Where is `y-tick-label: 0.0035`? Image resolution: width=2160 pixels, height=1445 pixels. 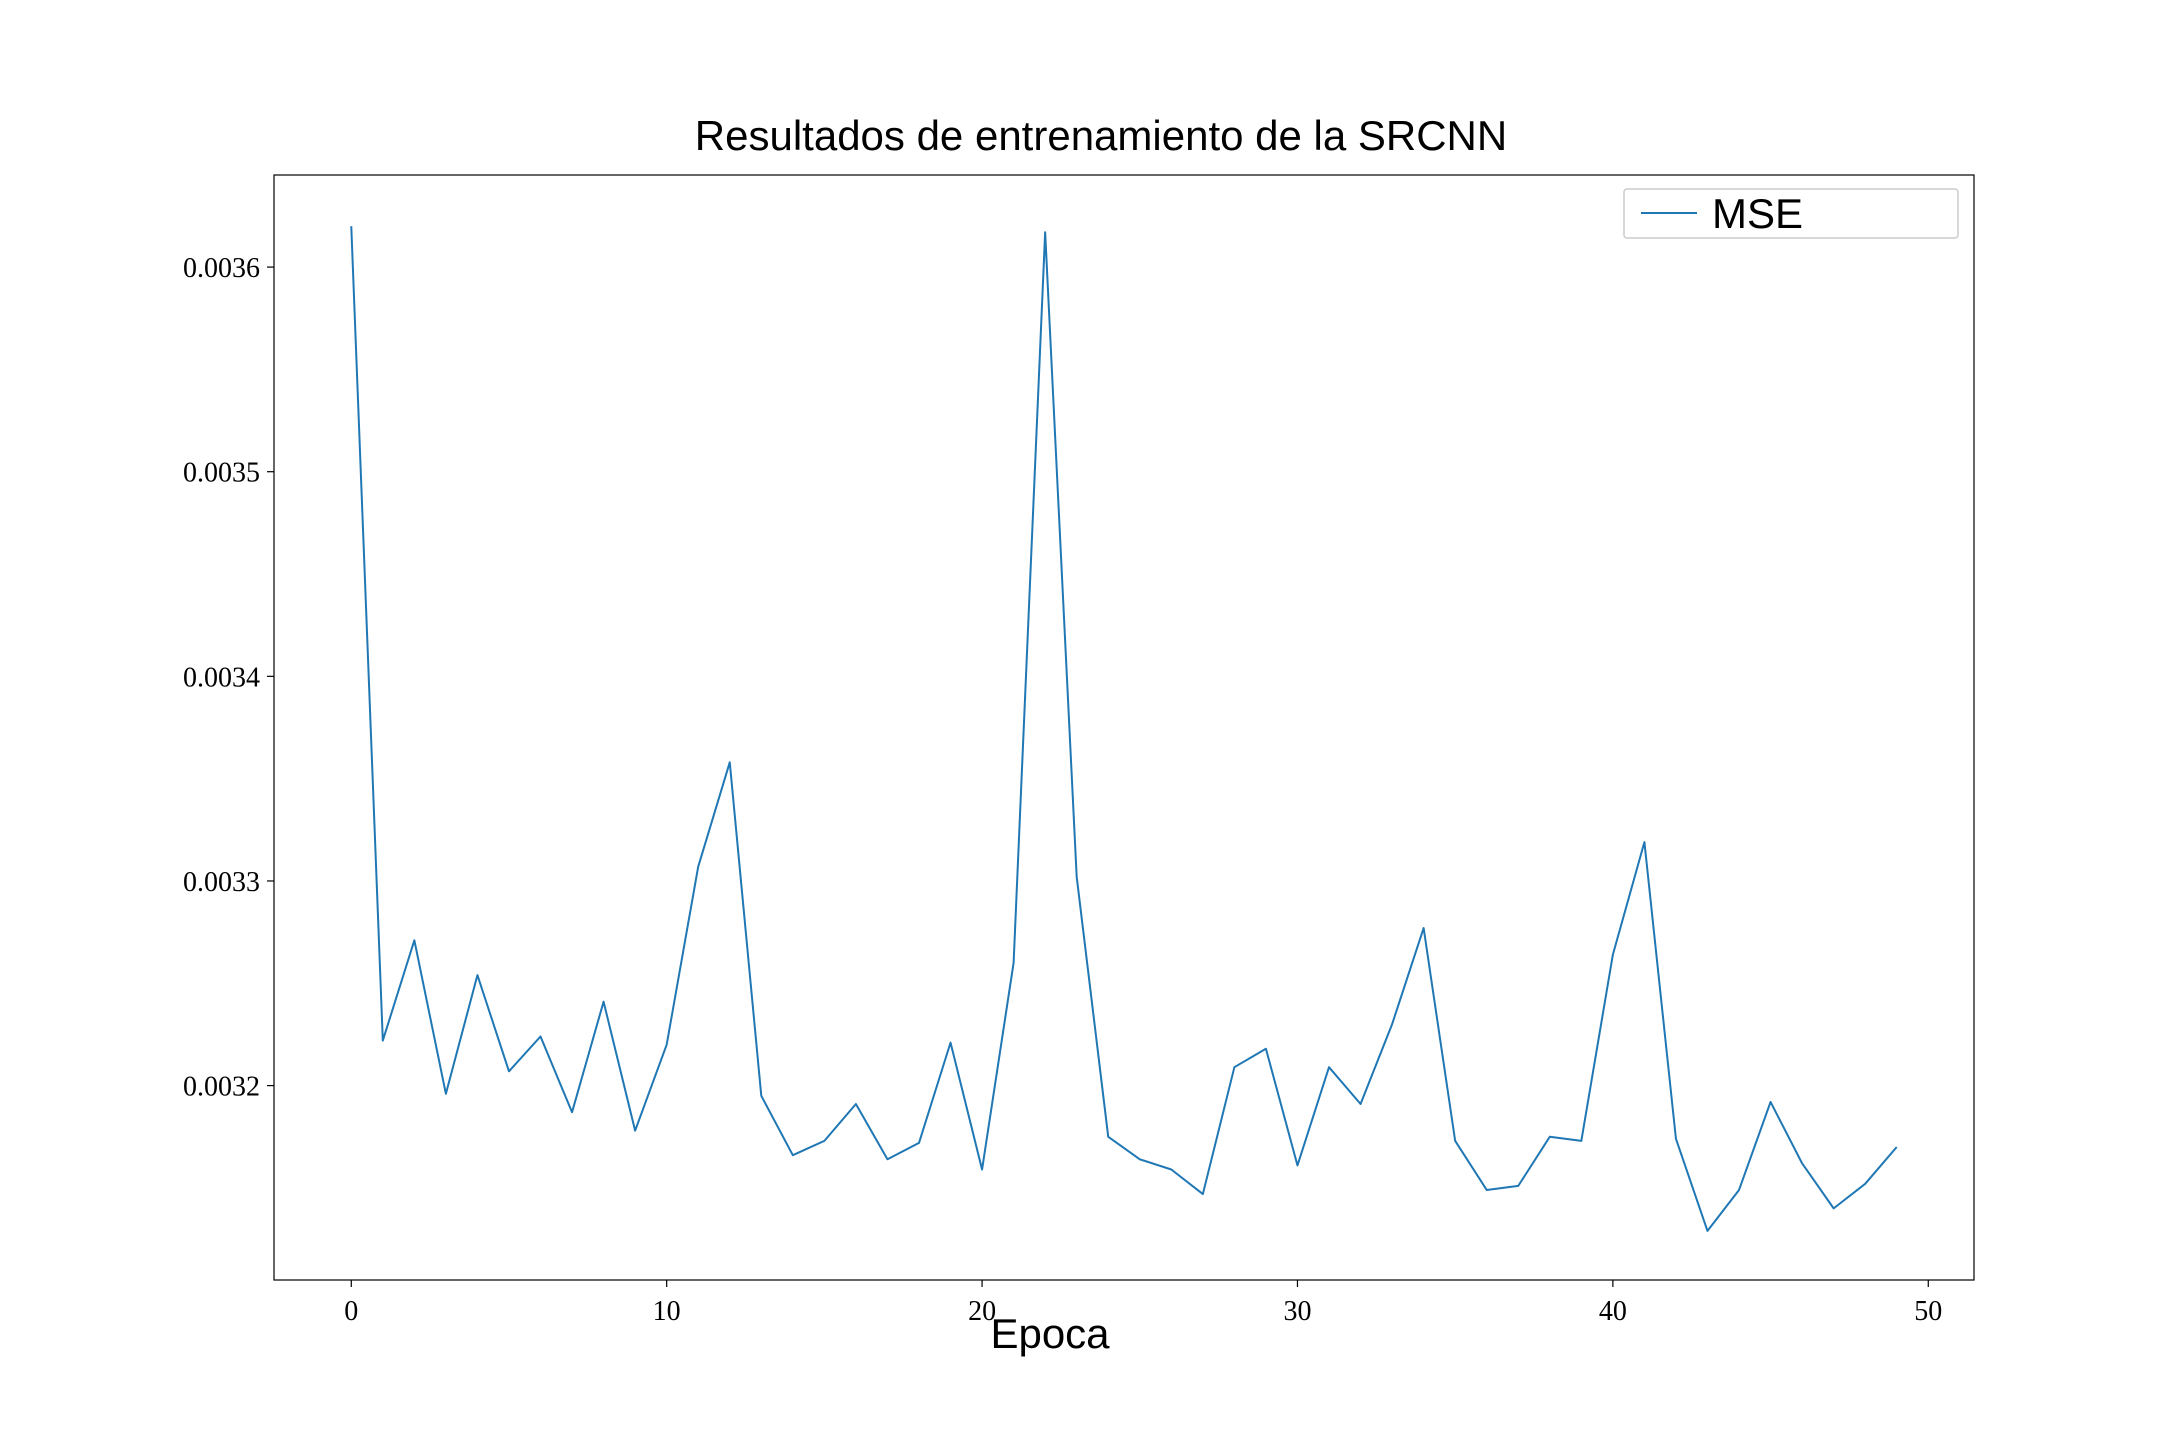
y-tick-label: 0.0035 is located at coordinates (221, 473).